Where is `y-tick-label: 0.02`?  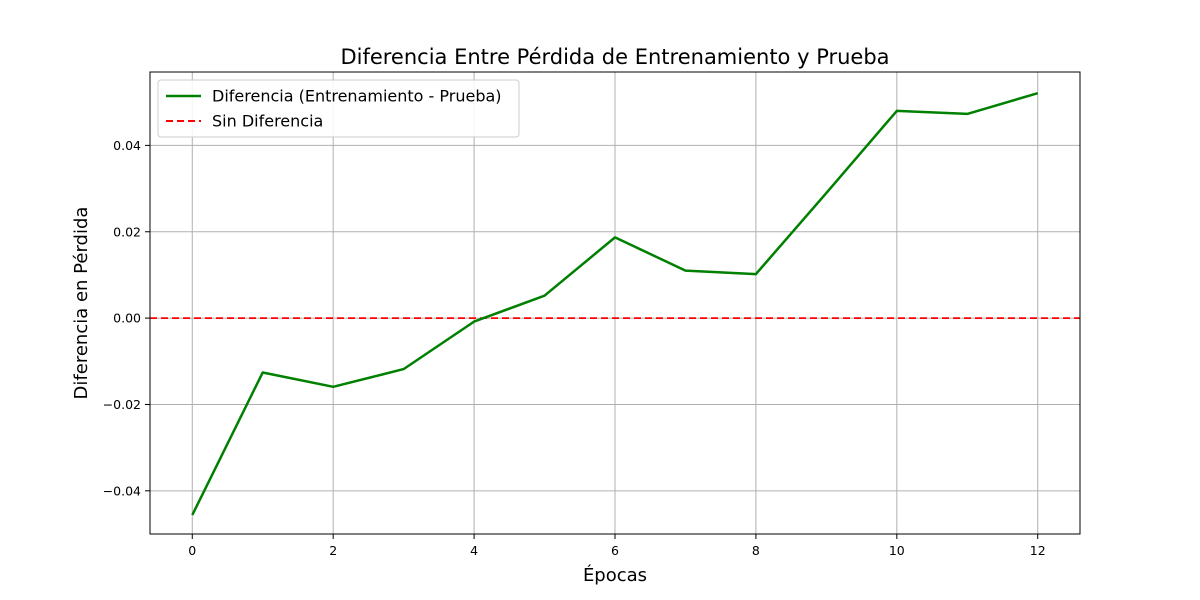 y-tick-label: 0.02 is located at coordinates (127, 231).